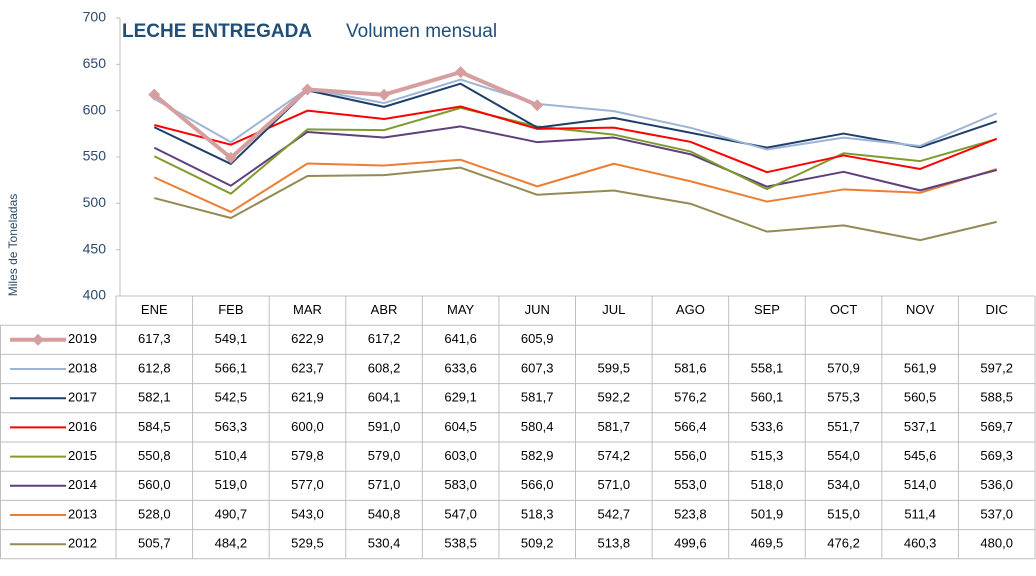 This screenshot has width=1036, height=576. I want to click on table-value: 607,3, so click(537, 367).